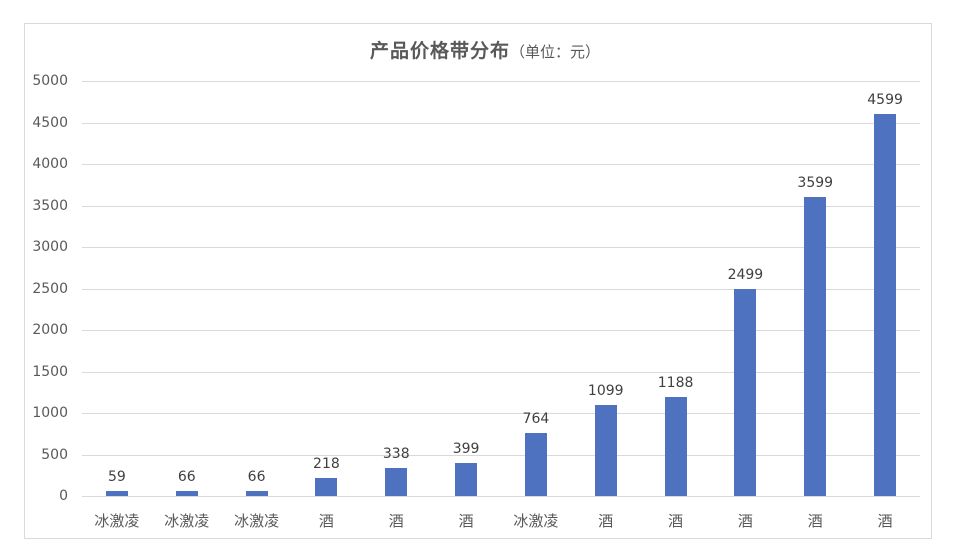 This screenshot has width=970, height=560. I want to click on chart-title-text: 产品价格带分布, so click(439, 51).